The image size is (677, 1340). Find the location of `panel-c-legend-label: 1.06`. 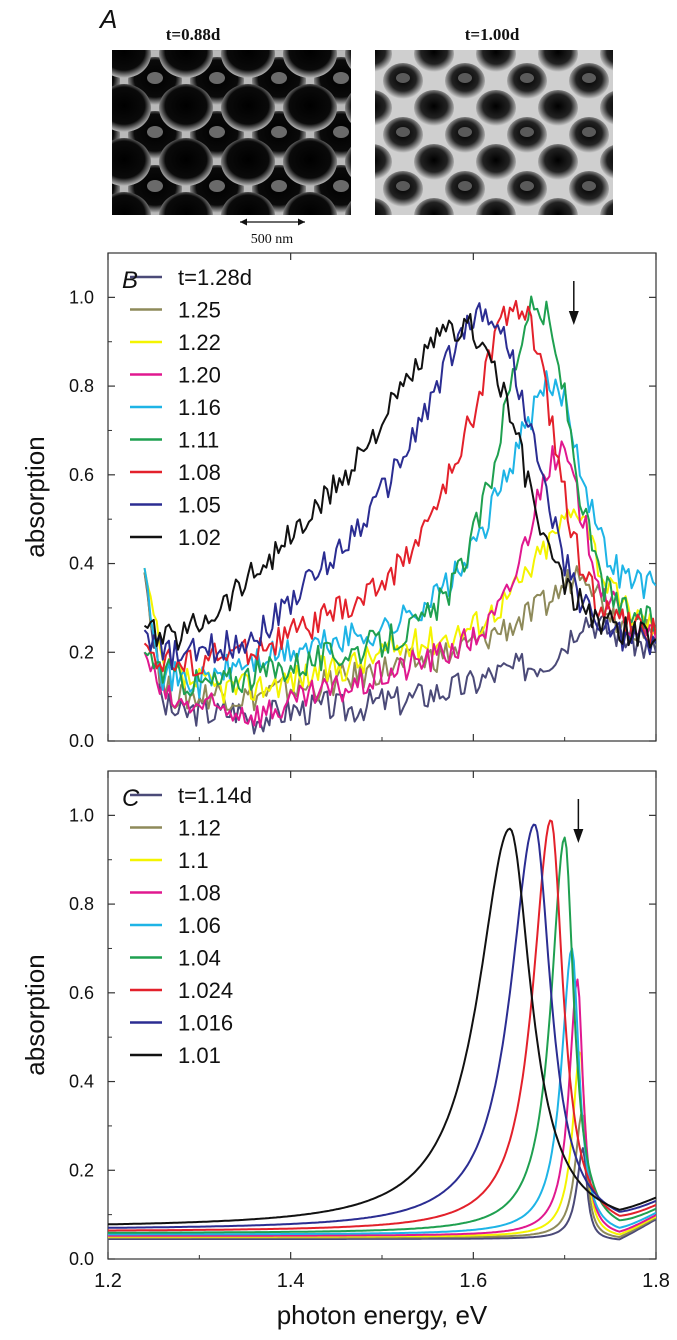

panel-c-legend-label: 1.06 is located at coordinates (199, 925).